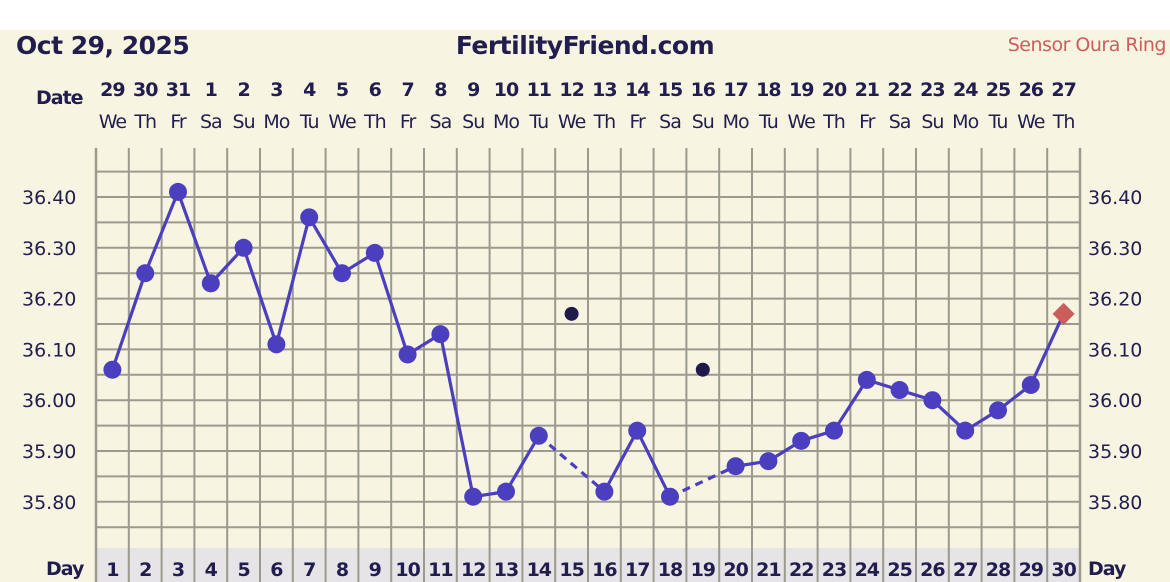  Describe the element at coordinates (309, 90) in the screenshot. I see `date-label: 4` at that location.